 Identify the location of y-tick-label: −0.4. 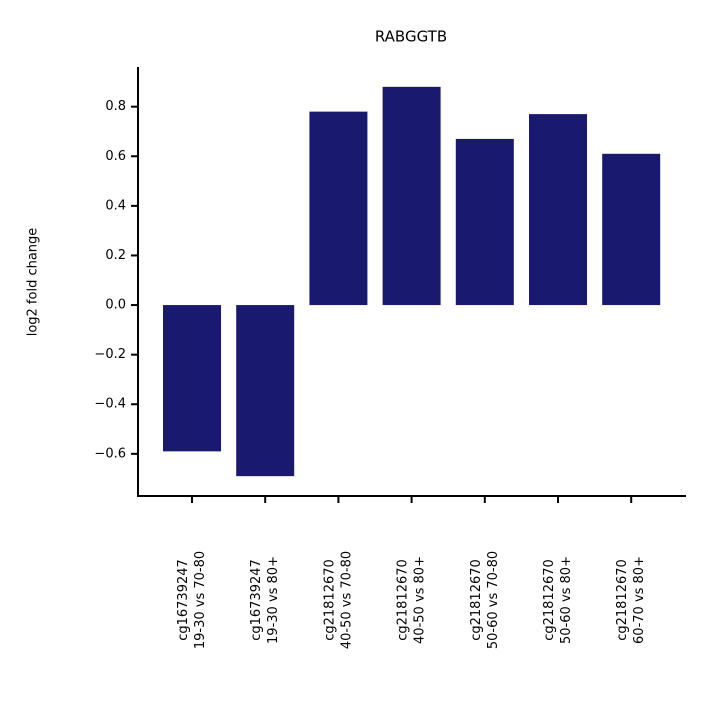
(110, 404).